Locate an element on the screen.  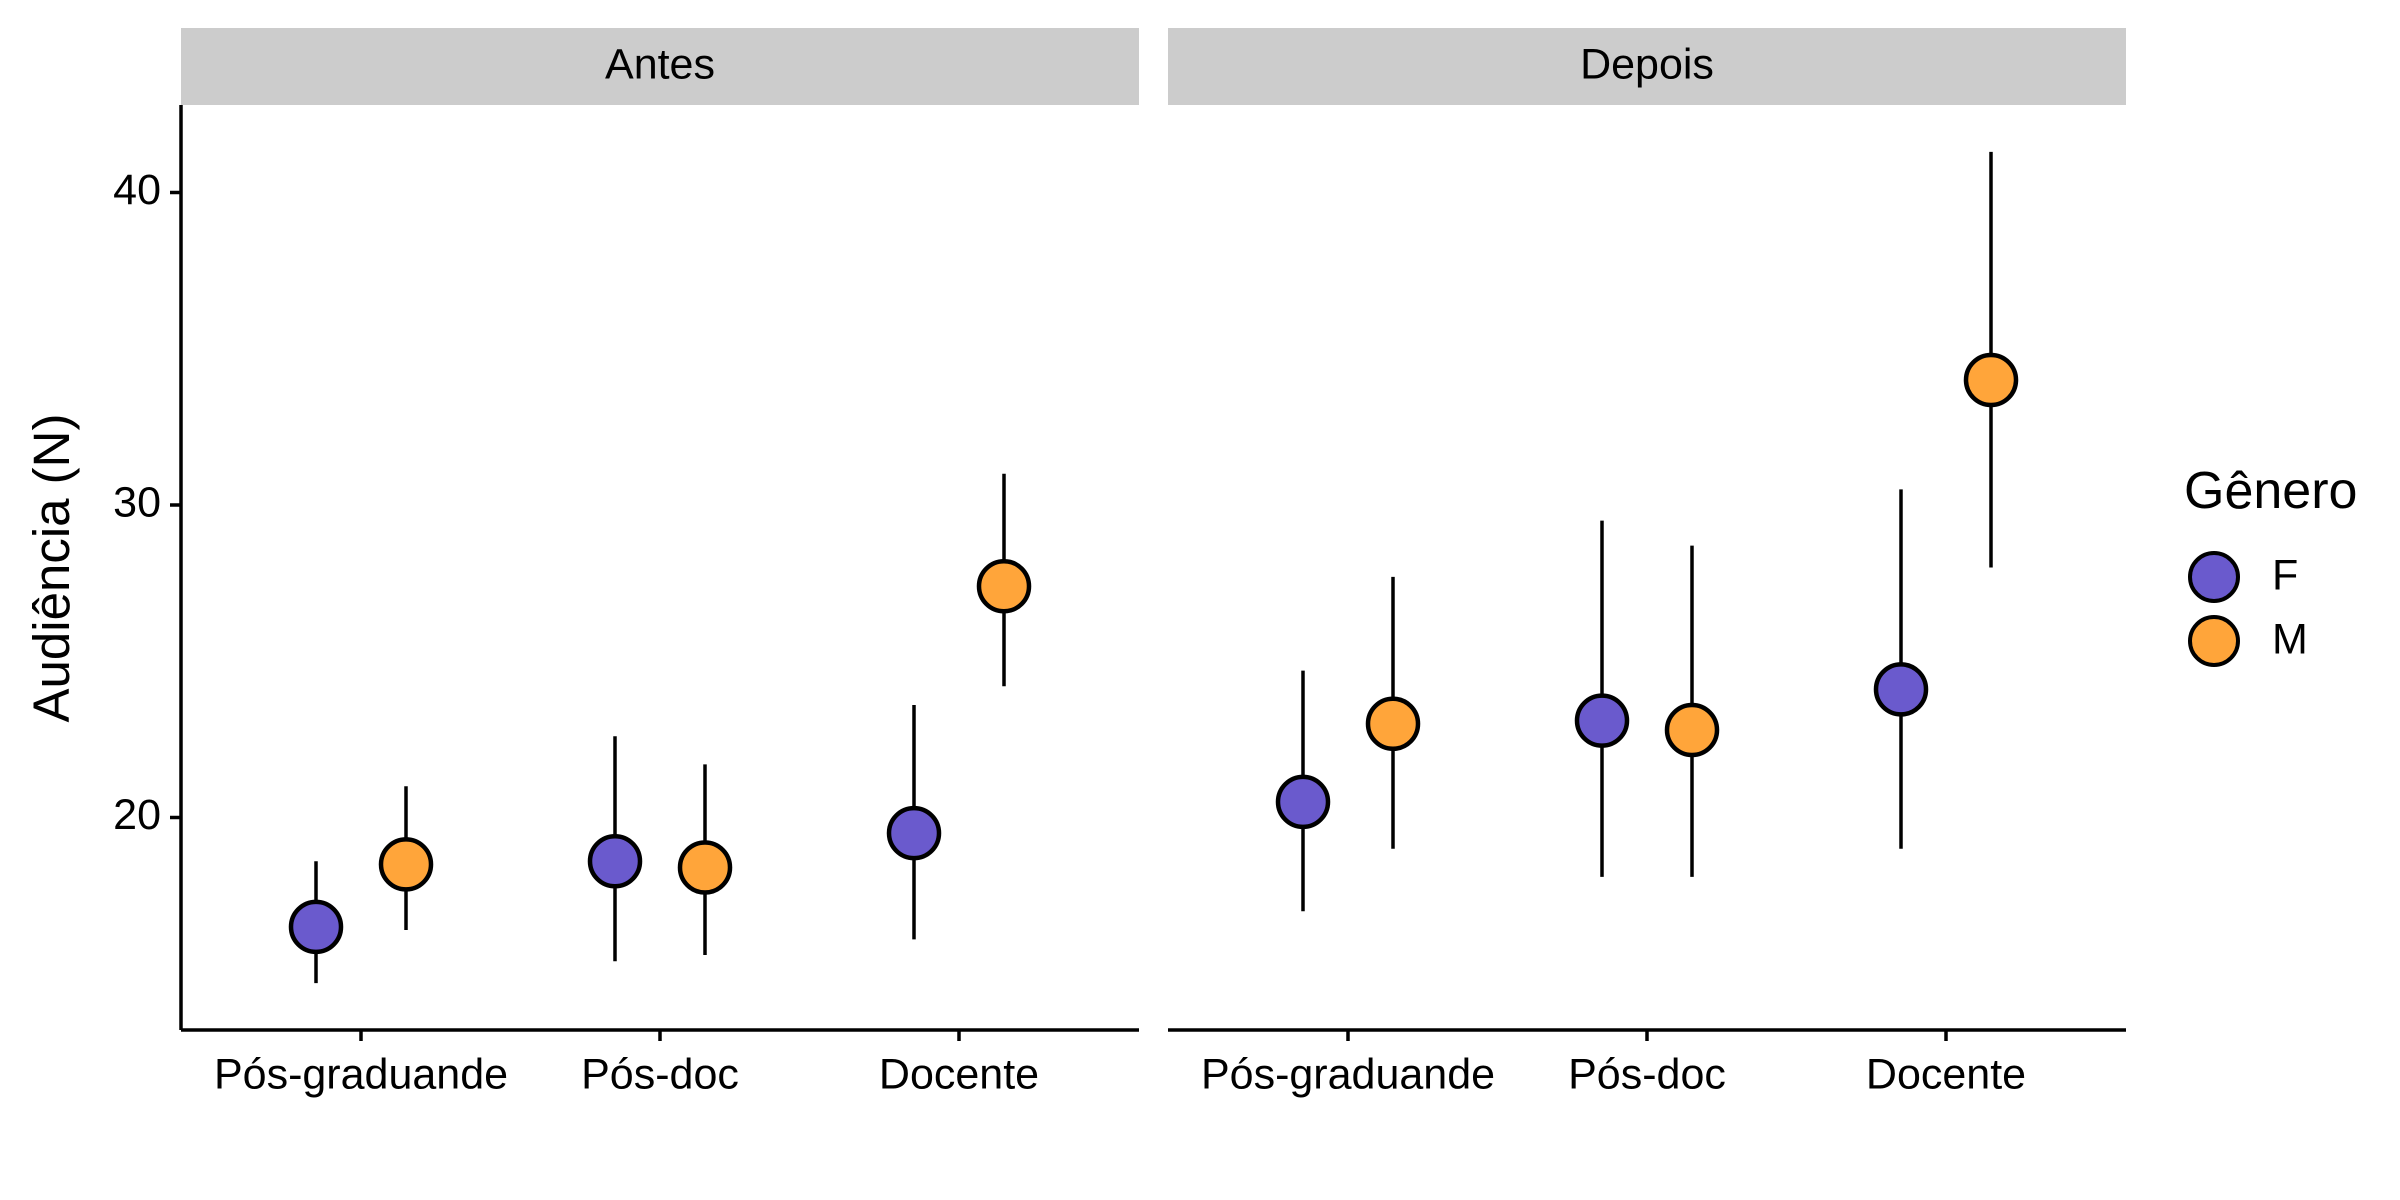
x-tick-label-1-3: Docente is located at coordinates (959, 1074).